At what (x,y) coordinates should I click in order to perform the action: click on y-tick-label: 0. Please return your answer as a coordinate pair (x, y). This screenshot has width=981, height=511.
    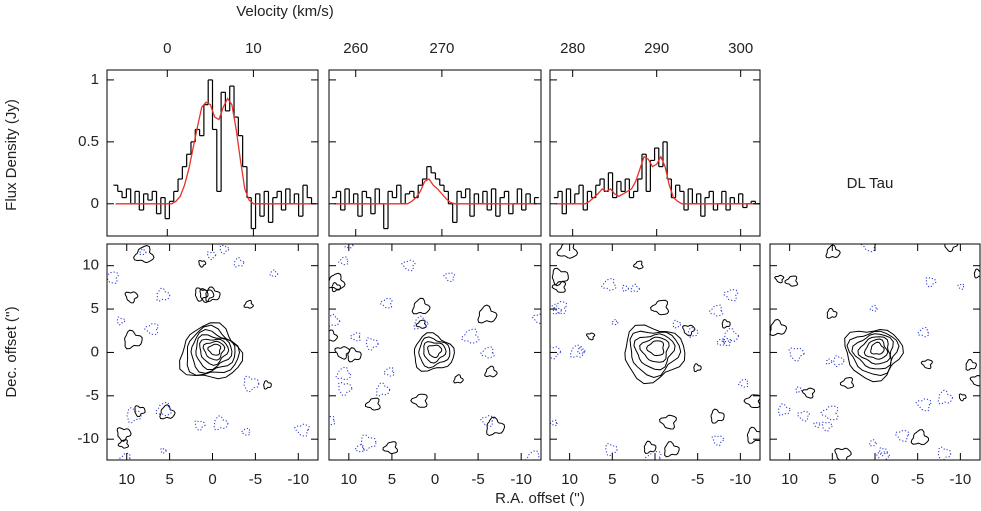
    Looking at the image, I should click on (95, 351).